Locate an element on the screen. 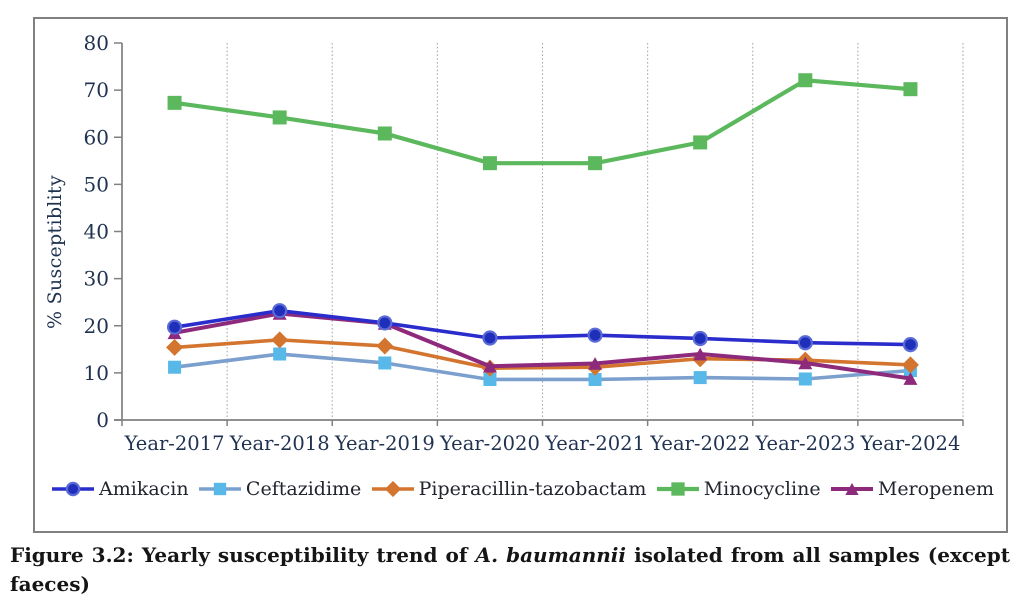  legend-item-meropenem: Meropenem is located at coordinates (912, 489).